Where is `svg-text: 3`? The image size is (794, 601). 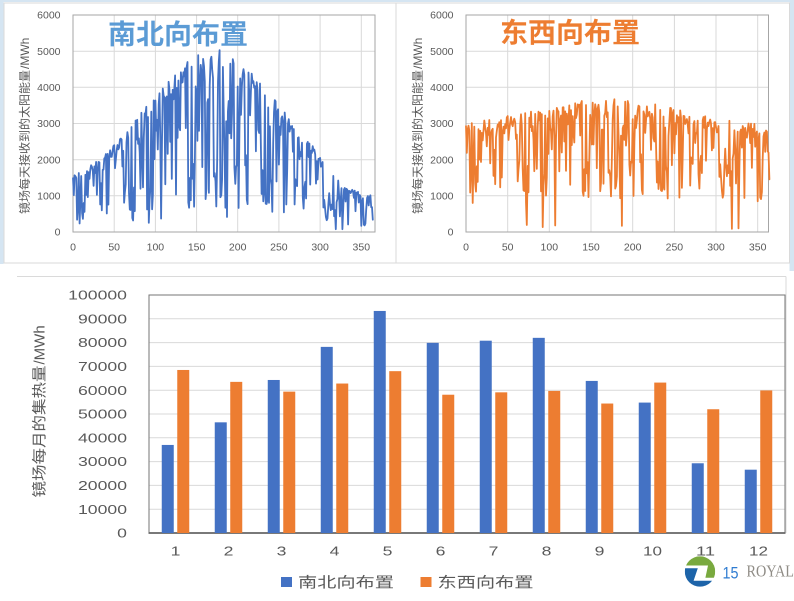 svg-text: 3 is located at coordinates (282, 551).